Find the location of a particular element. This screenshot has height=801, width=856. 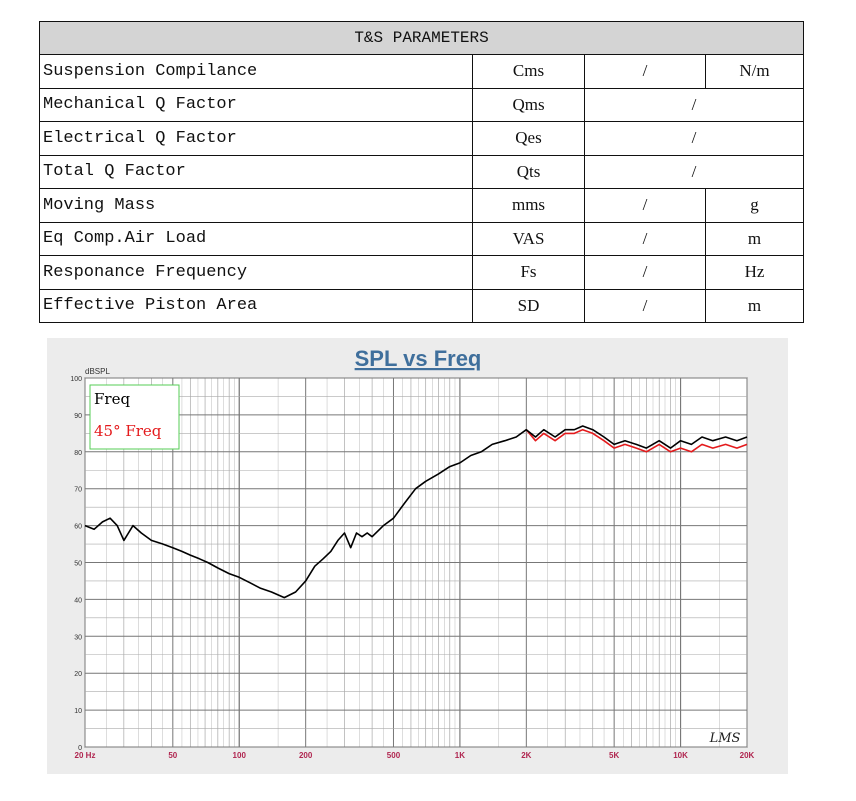

series-line-45-freq is located at coordinates (636, 440).